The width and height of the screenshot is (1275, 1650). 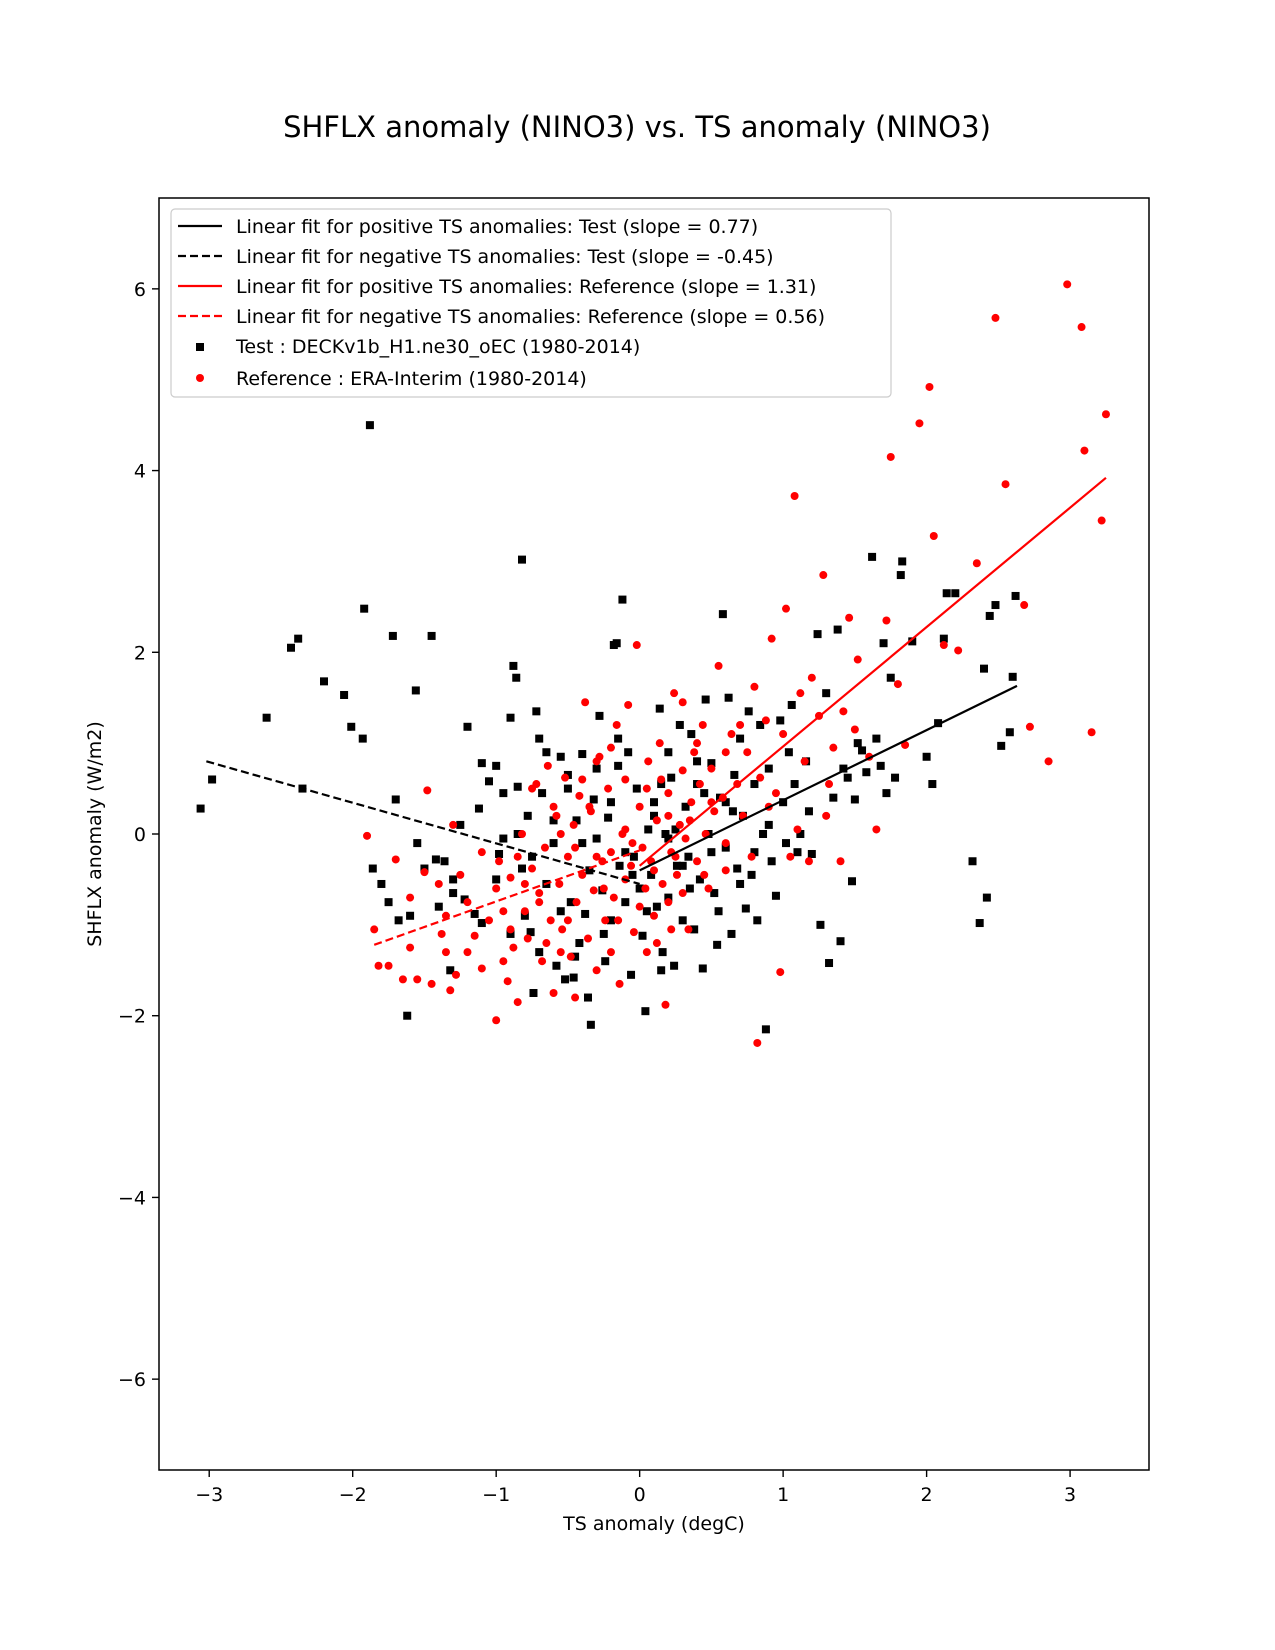 I want to click on y-tick-label: 2, so click(x=140, y=653).